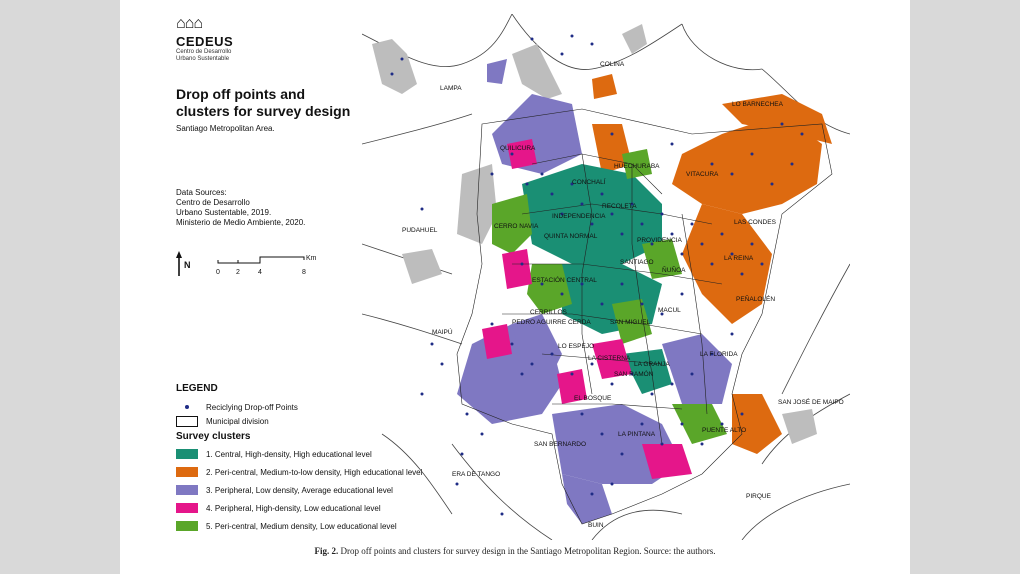 This screenshot has width=1020, height=574. I want to click on label-recoleta: RECOLETA, so click(619, 206).